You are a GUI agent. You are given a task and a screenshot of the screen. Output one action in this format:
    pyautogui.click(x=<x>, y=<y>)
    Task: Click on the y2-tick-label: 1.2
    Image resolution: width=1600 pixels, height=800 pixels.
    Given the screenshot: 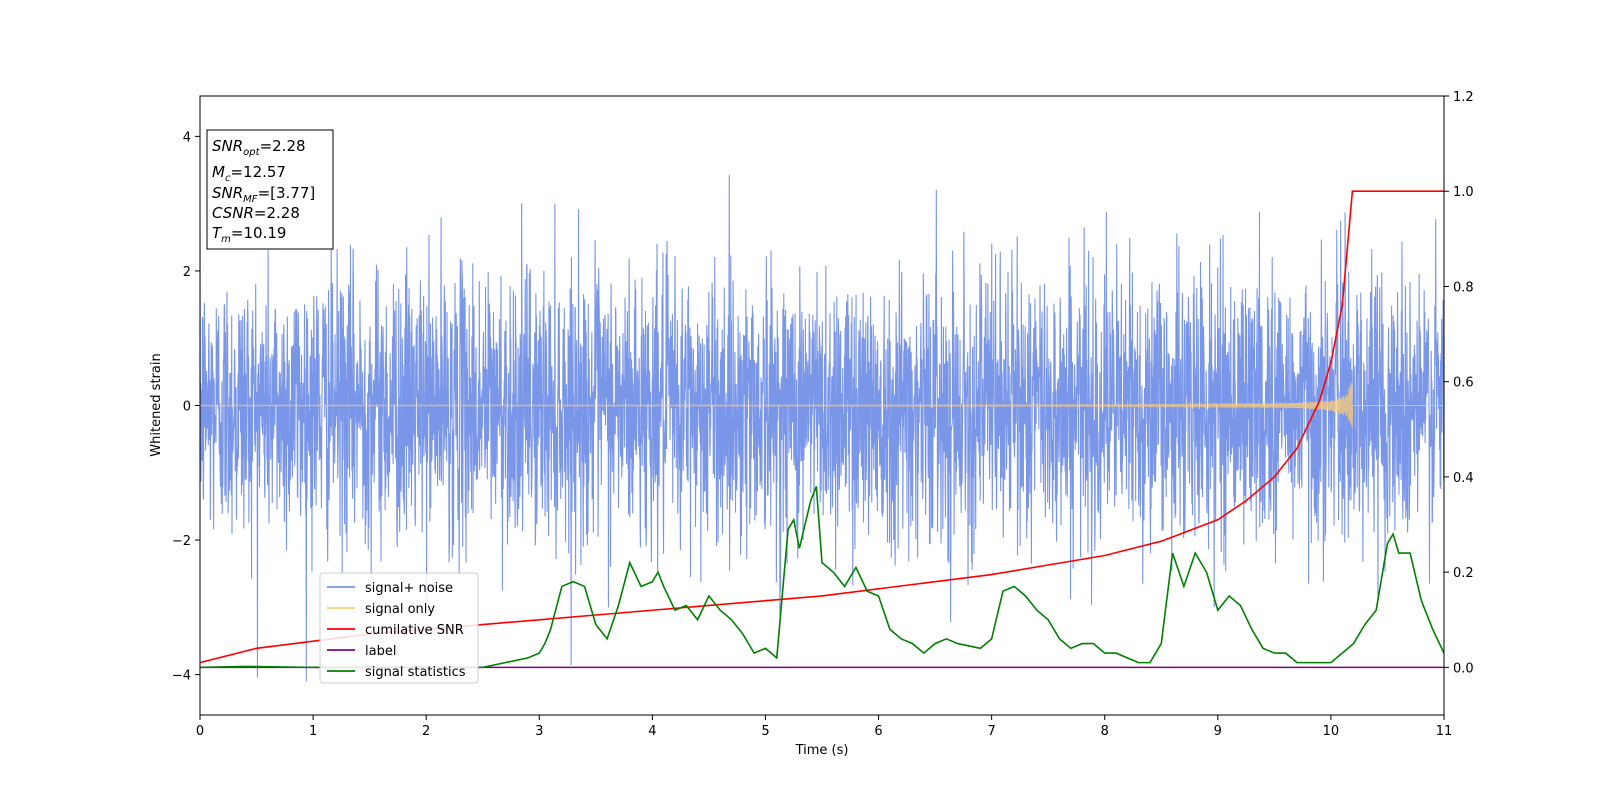 What is the action you would take?
    pyautogui.click(x=1463, y=97)
    